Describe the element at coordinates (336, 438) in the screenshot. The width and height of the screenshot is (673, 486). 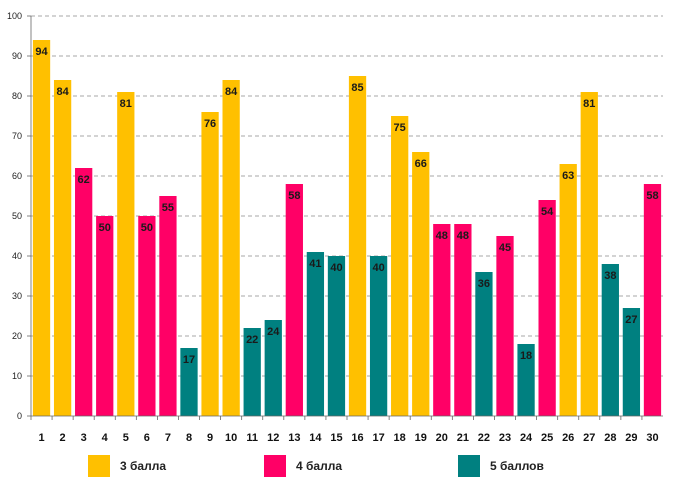
I see `x-tick-label: 15` at that location.